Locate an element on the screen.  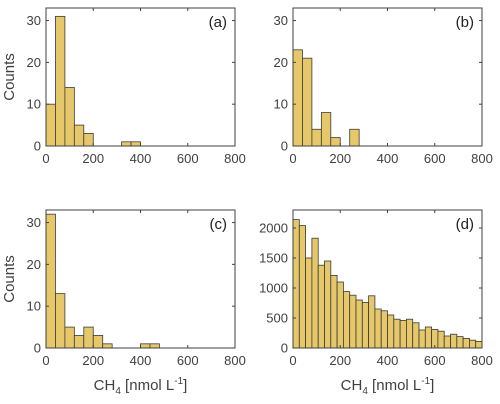
y-tick-label-d-500: 500 is located at coordinates (277, 318).